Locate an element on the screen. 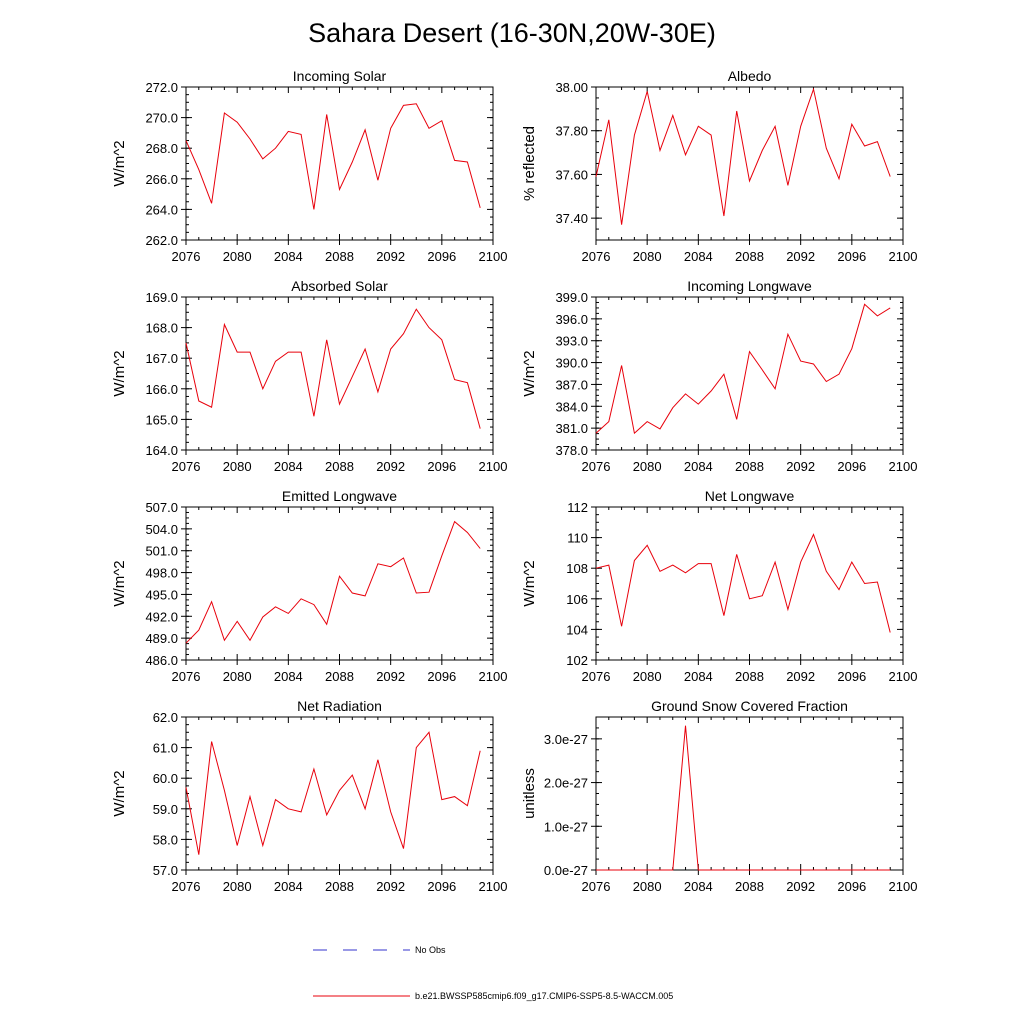 Image resolution: width=1024 pixels, height=1024 pixels. y-tick-label: 37.40 is located at coordinates (571, 218).